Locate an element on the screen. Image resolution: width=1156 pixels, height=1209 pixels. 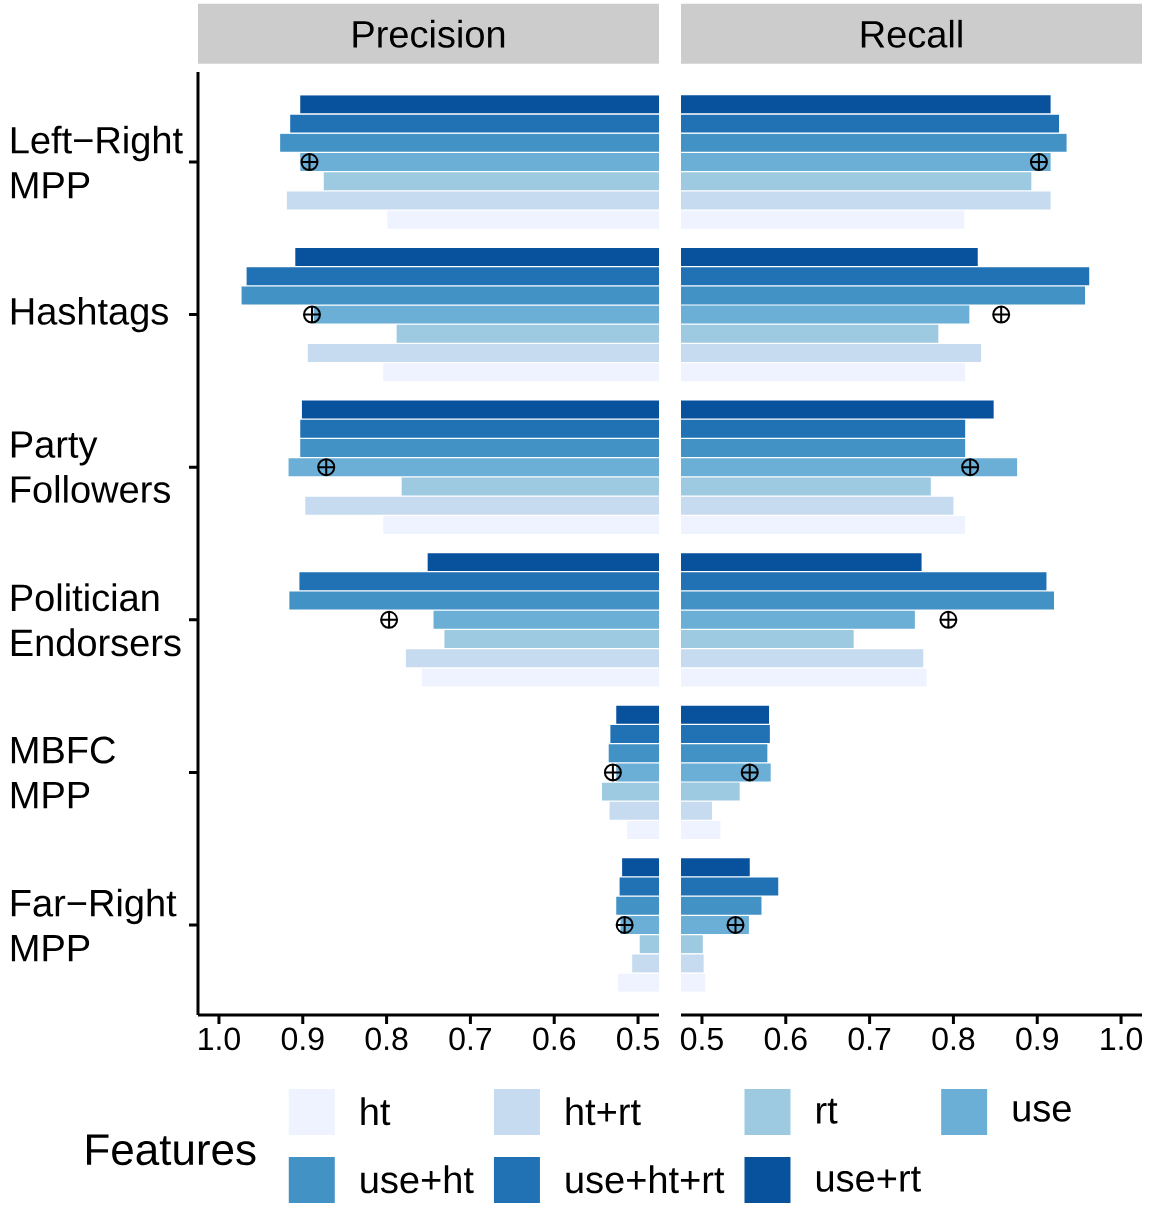
legend-label: ht is located at coordinates (376, 1111).